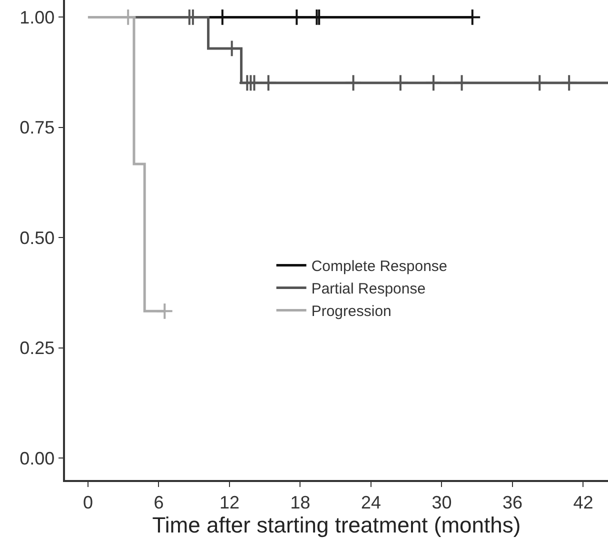 This screenshot has width=608, height=552. What do you see at coordinates (87, 502) in the screenshot?
I see `x-tick-label: 0` at bounding box center [87, 502].